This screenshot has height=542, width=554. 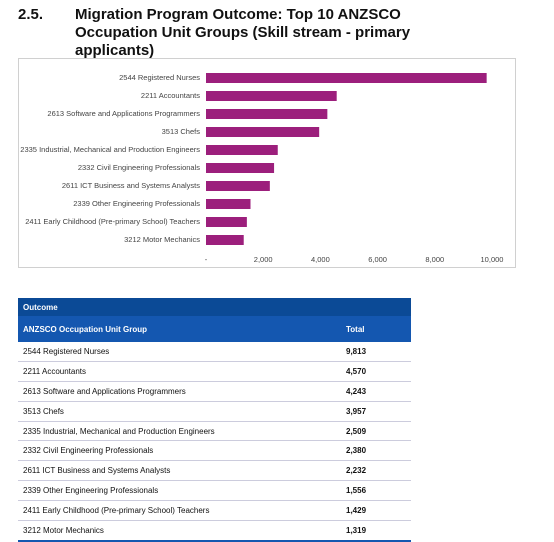 I want to click on total-cell: 4,243, so click(x=376, y=391).